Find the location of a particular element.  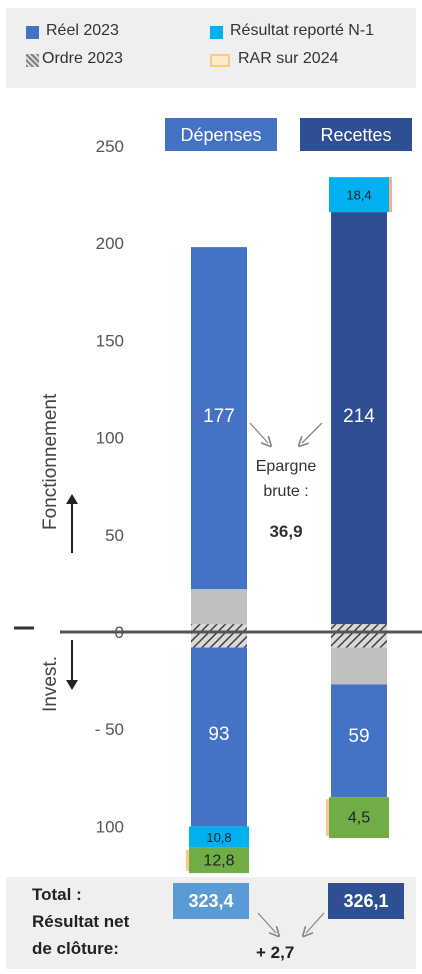

bar-value-label: 12,8 is located at coordinates (218, 860).